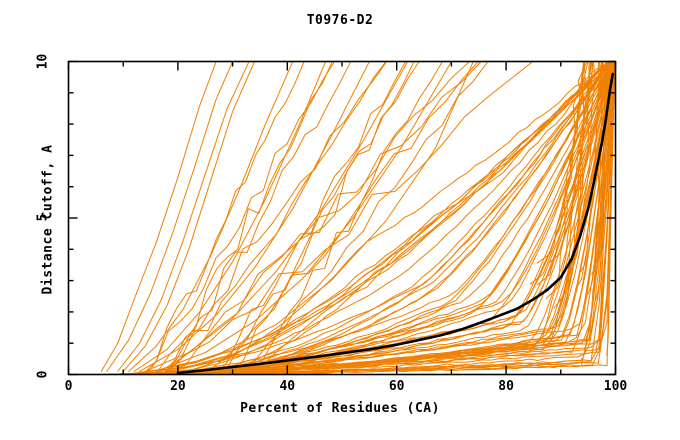 This screenshot has height=440, width=680. Describe the element at coordinates (396, 386) in the screenshot. I see `x-tick-label: 60` at that location.